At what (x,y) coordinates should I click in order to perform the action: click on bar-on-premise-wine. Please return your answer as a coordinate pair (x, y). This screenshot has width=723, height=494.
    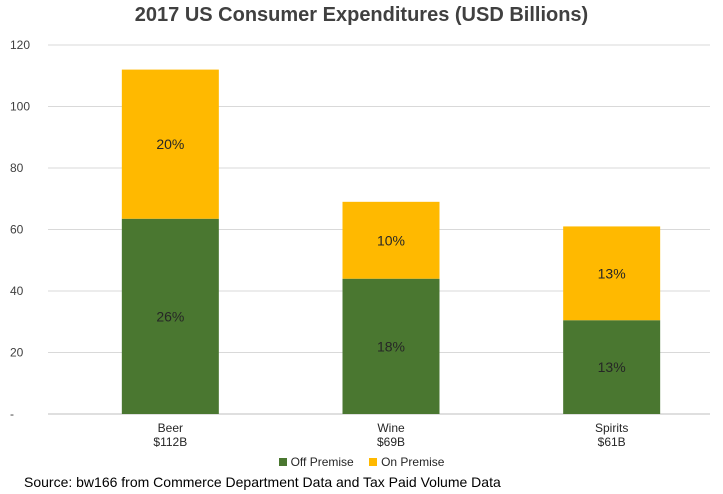
    Looking at the image, I should click on (391, 240).